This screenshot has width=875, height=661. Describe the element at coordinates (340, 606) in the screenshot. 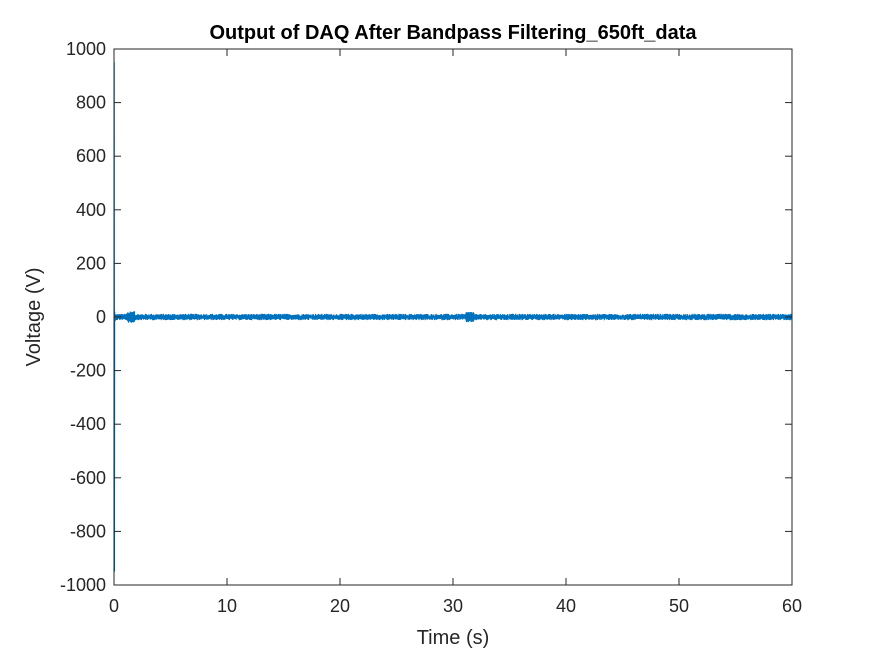

I see `x-tick-label: 20` at that location.